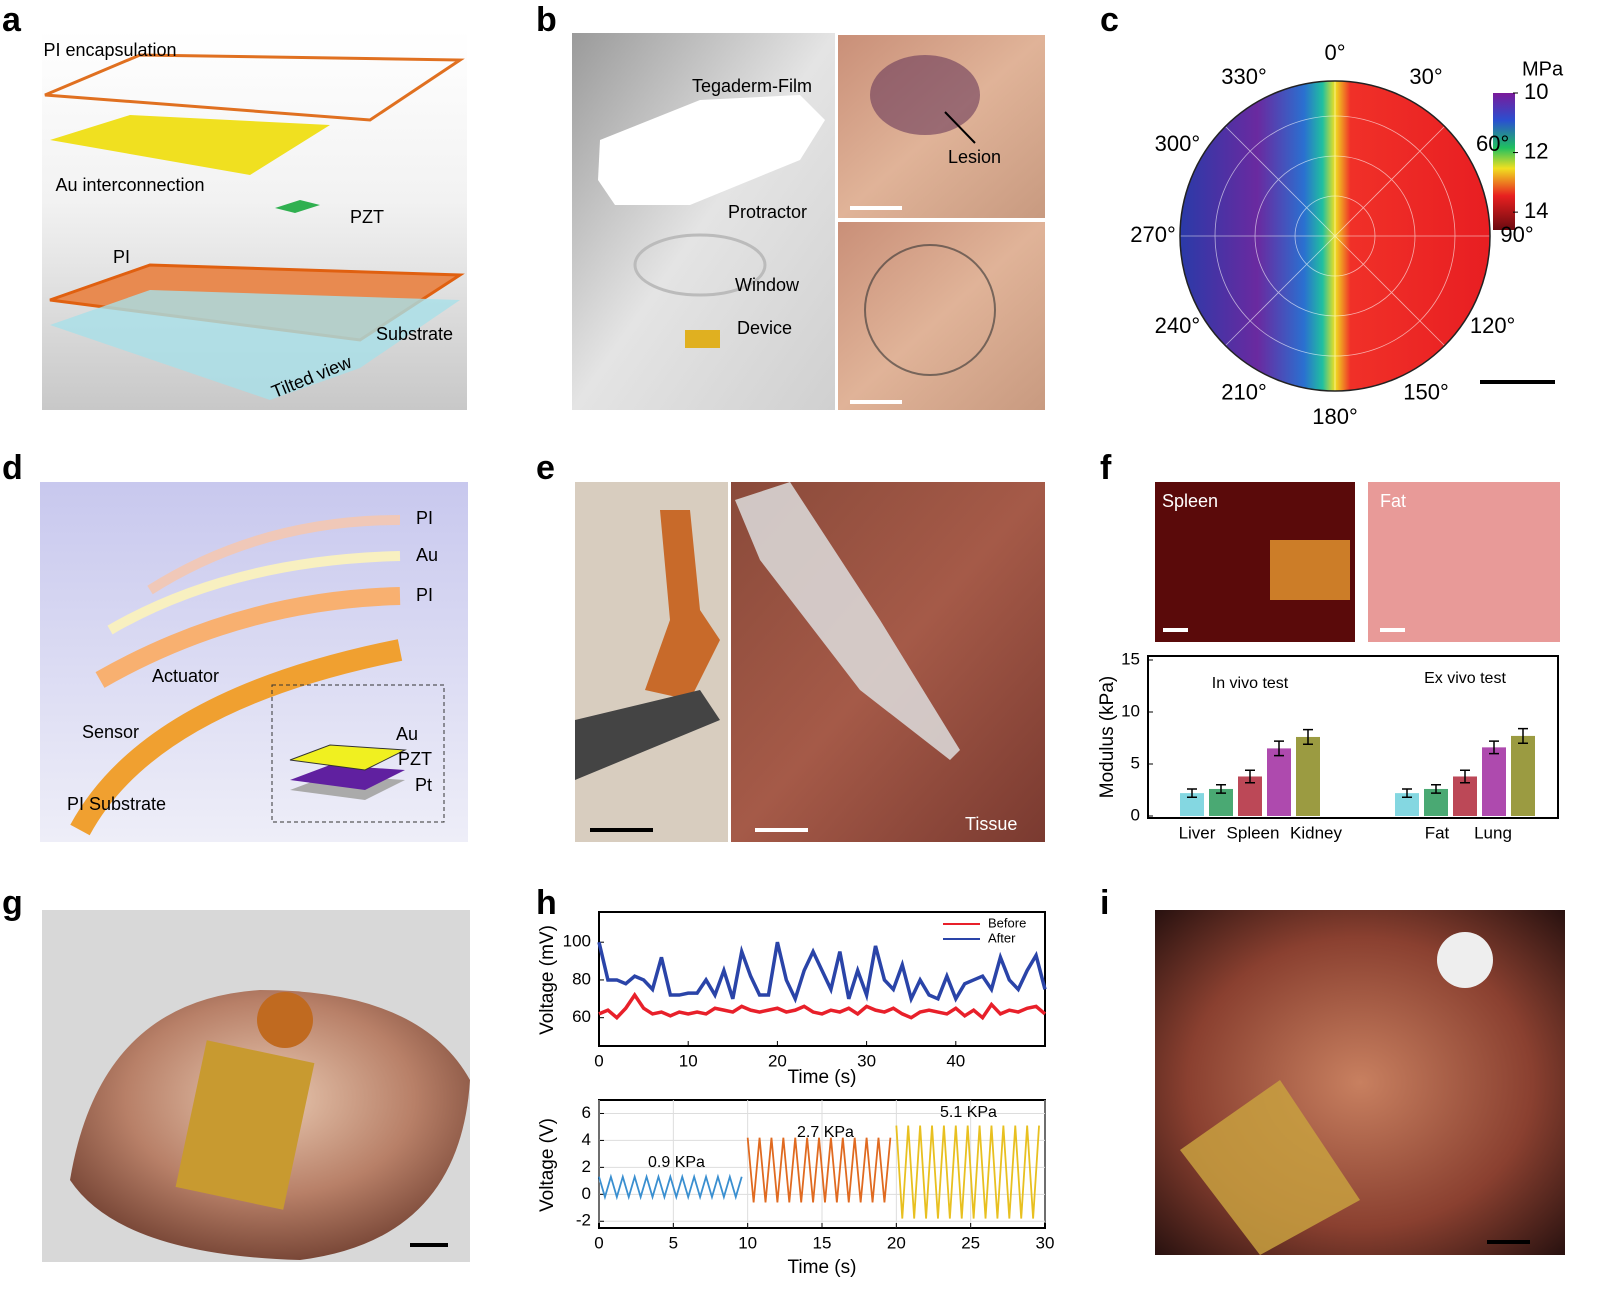 The height and width of the screenshot is (1308, 1599). I want to click on angle-label: 60°, so click(1492, 143).